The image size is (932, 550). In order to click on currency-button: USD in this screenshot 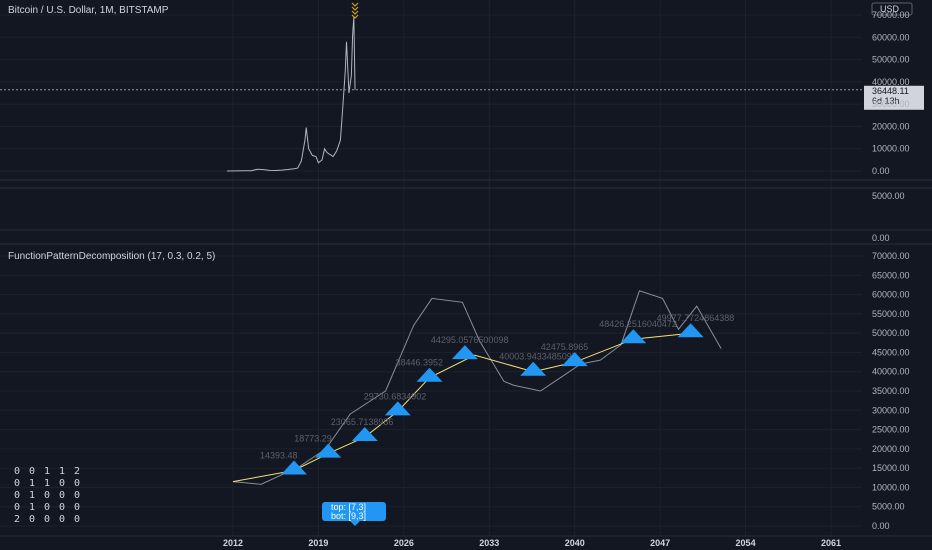, I will do `click(890, 9)`.